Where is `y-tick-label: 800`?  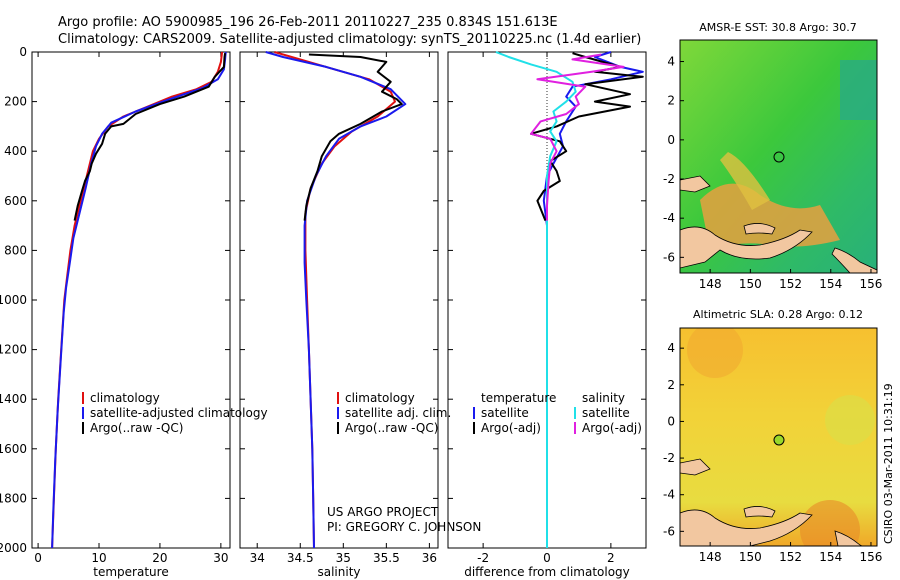
y-tick-label: 800 is located at coordinates (15, 250).